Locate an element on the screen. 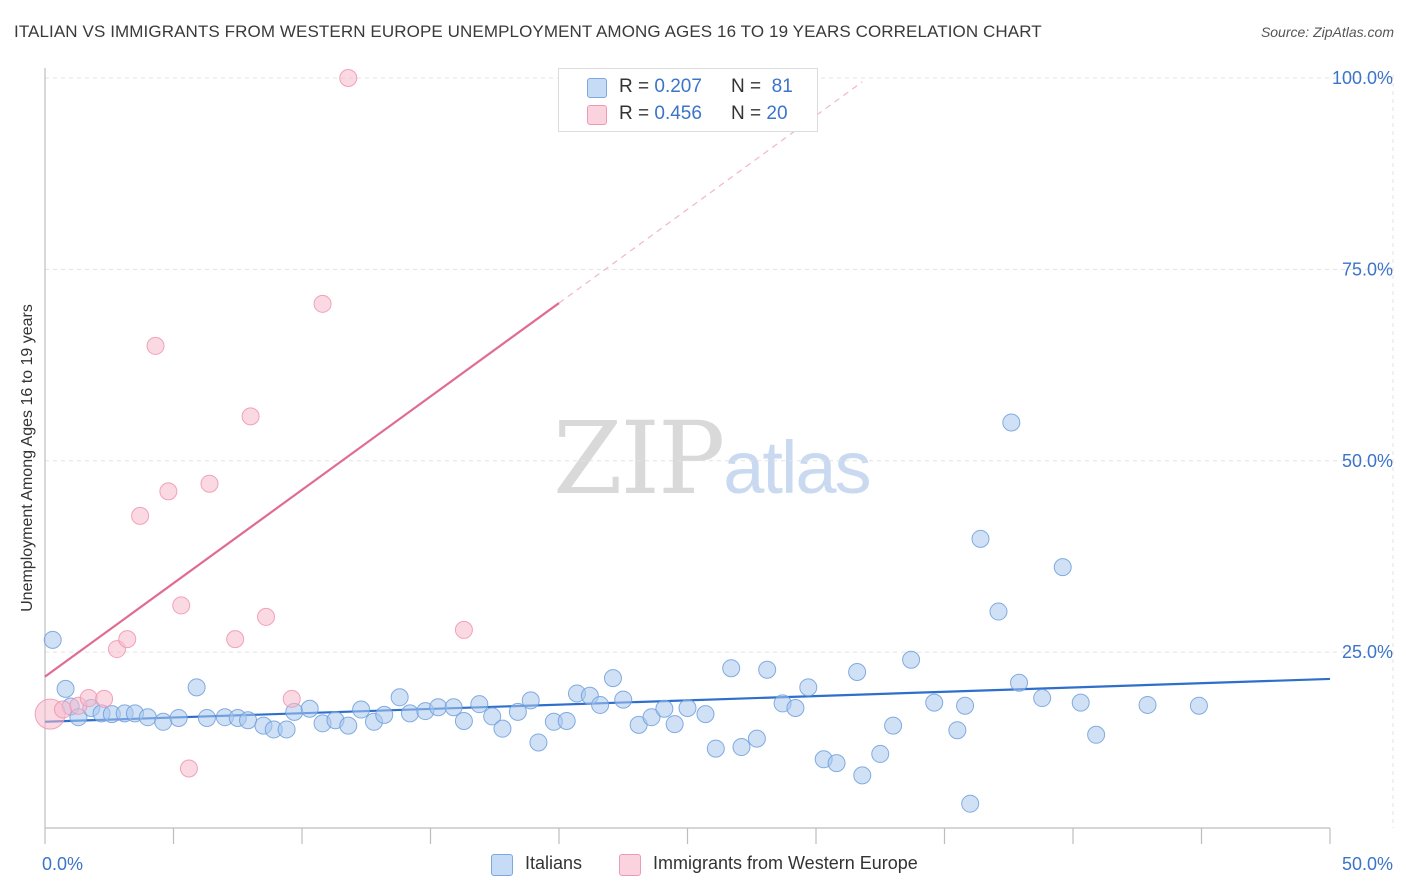 The image size is (1406, 892). bottom-legend-immigrants: Immigrants from Western Europe is located at coordinates (789, 864).